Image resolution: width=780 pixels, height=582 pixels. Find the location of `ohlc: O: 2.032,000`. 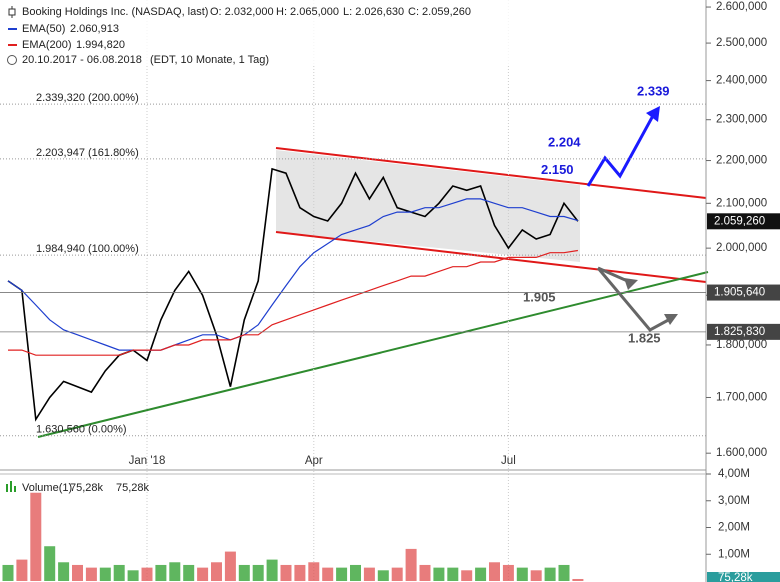

ohlc: O: 2.032,000 is located at coordinates (242, 12).